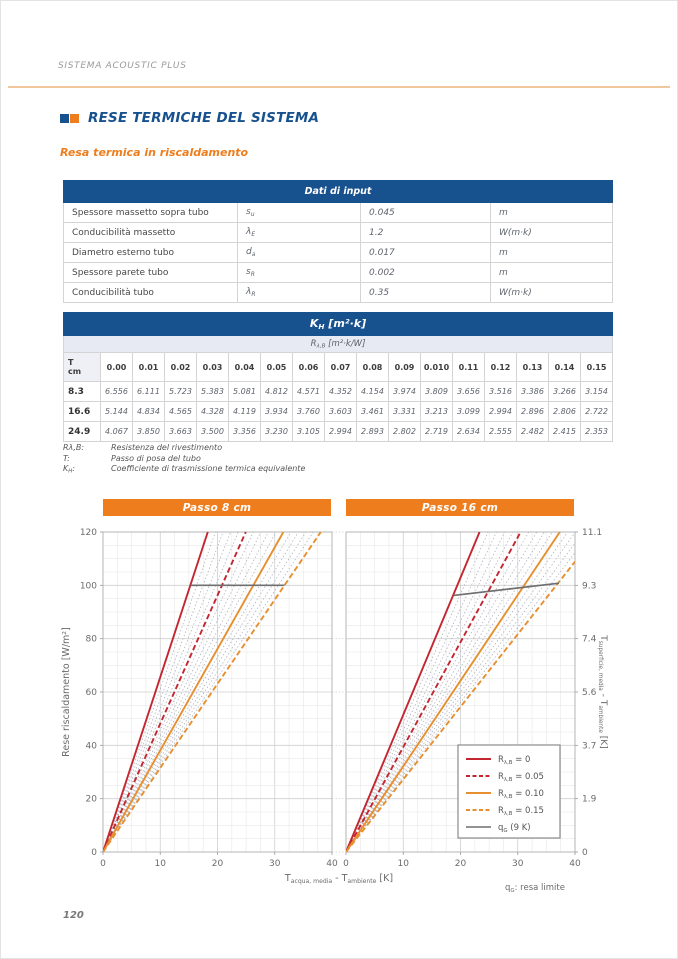 The height and width of the screenshot is (959, 678). Describe the element at coordinates (521, 777) in the screenshot. I see `legend-label: Rλ,B = 0.05` at that location.